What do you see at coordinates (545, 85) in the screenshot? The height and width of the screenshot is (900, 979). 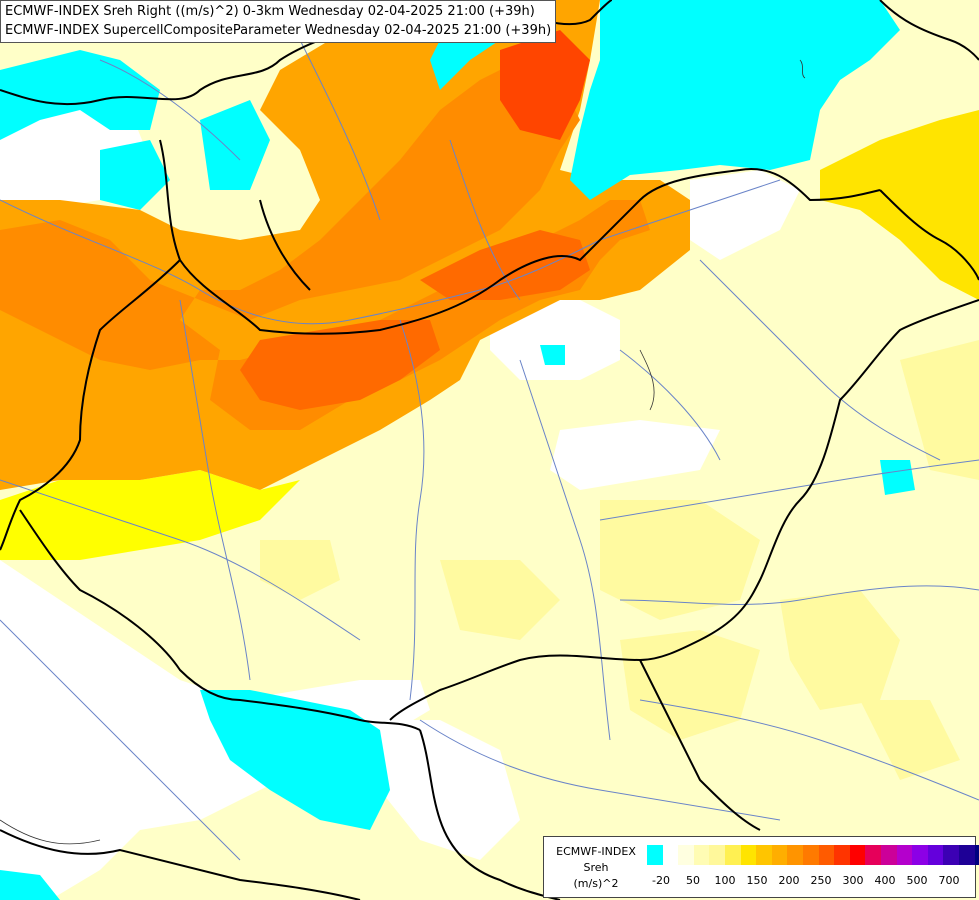 I see `red-region-north` at bounding box center [545, 85].